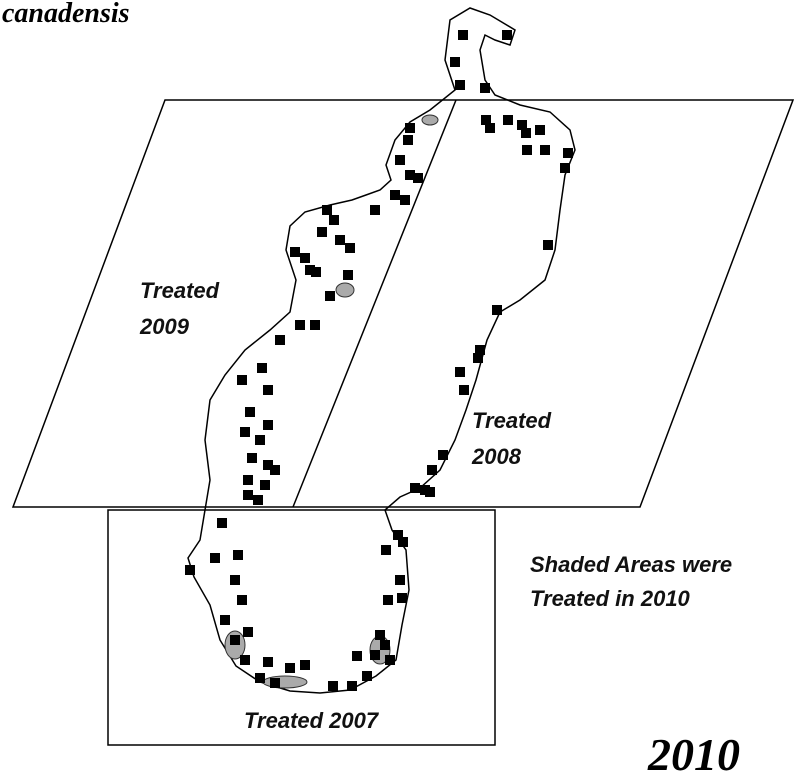 Image resolution: width=794 pixels, height=782 pixels. I want to click on legend-text: Treated in 2010, so click(610, 598).